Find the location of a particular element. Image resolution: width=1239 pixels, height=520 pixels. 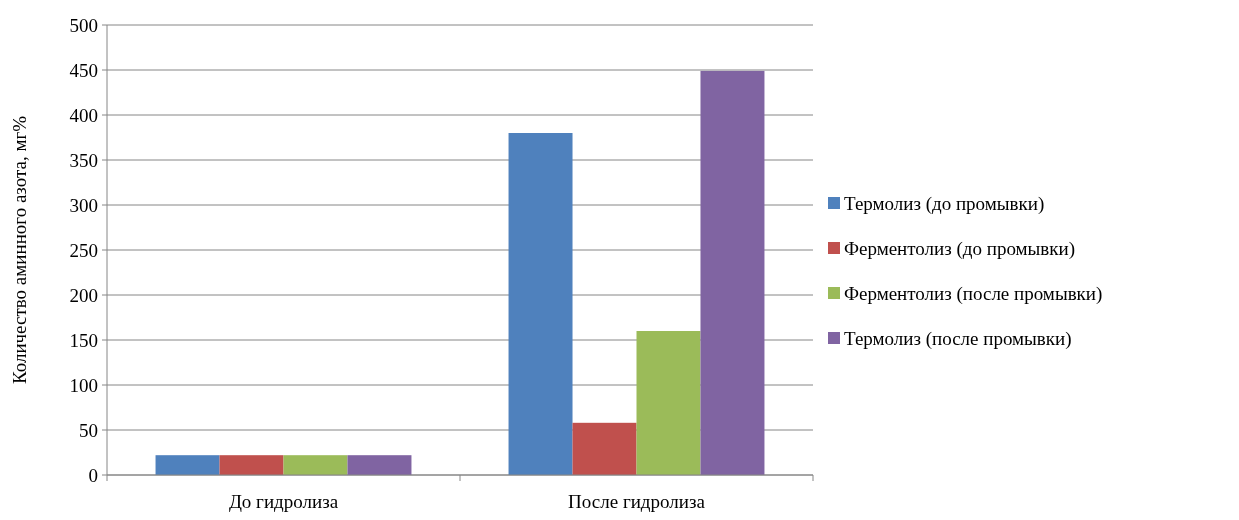

y-tick-label: 400 is located at coordinates (83, 115).